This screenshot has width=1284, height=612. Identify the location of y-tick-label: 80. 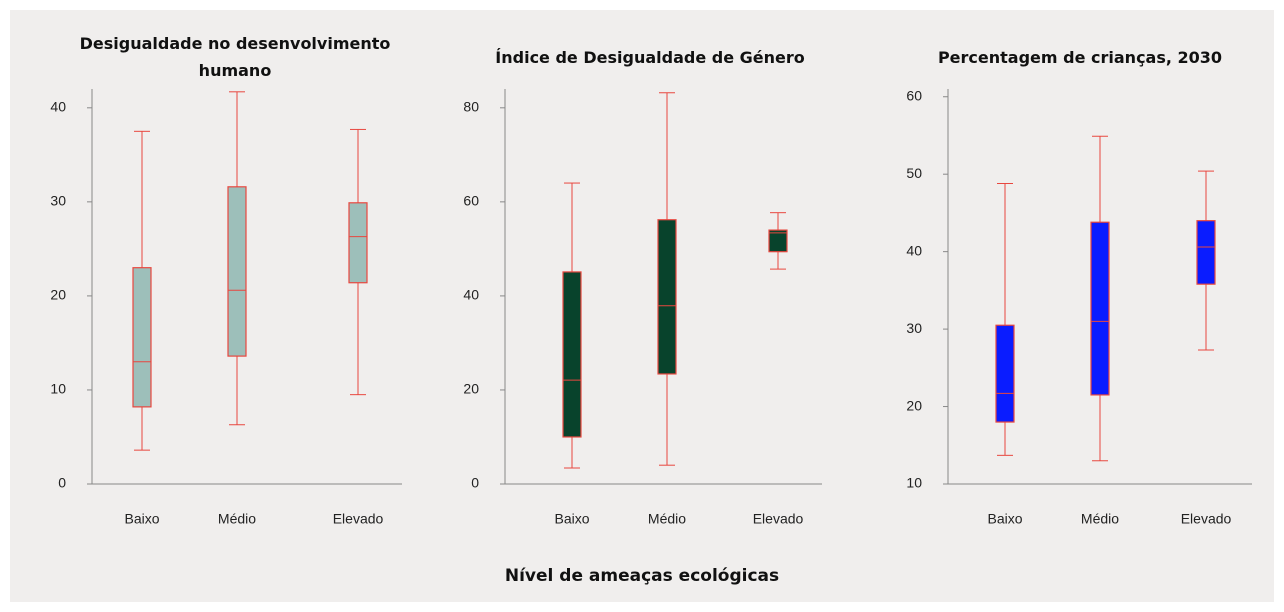
(471, 107).